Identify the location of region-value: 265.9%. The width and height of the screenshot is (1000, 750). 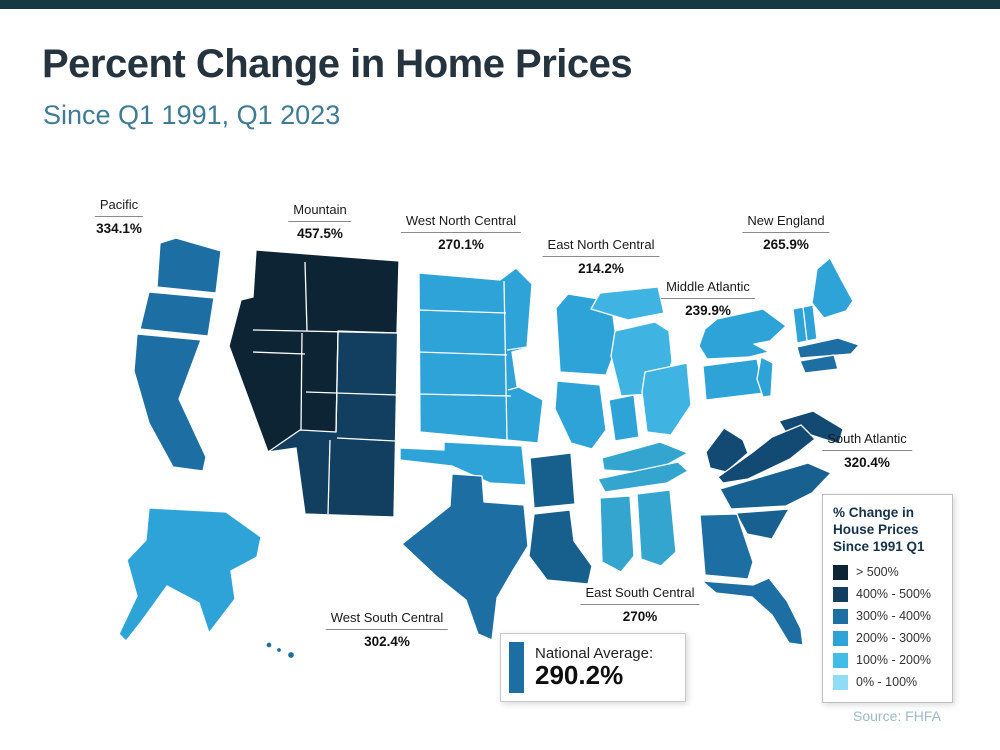
(786, 244).